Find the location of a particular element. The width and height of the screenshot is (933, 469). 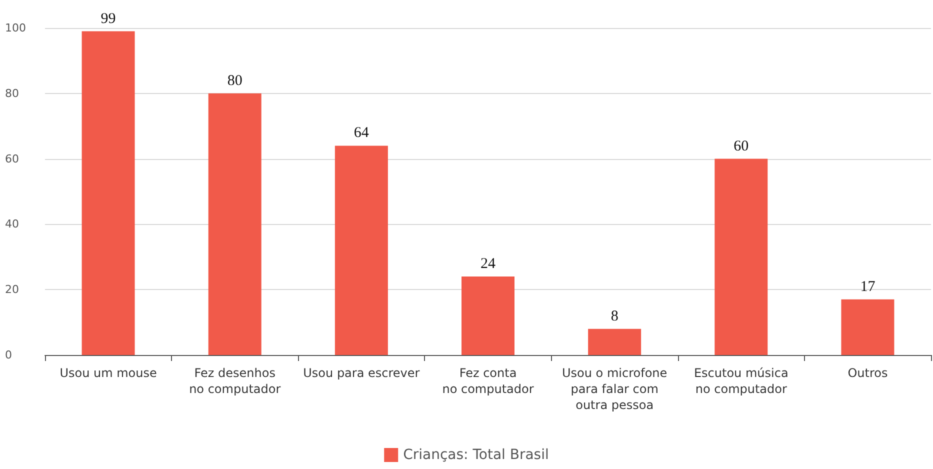

y-tick-label: 0 is located at coordinates (8, 355).